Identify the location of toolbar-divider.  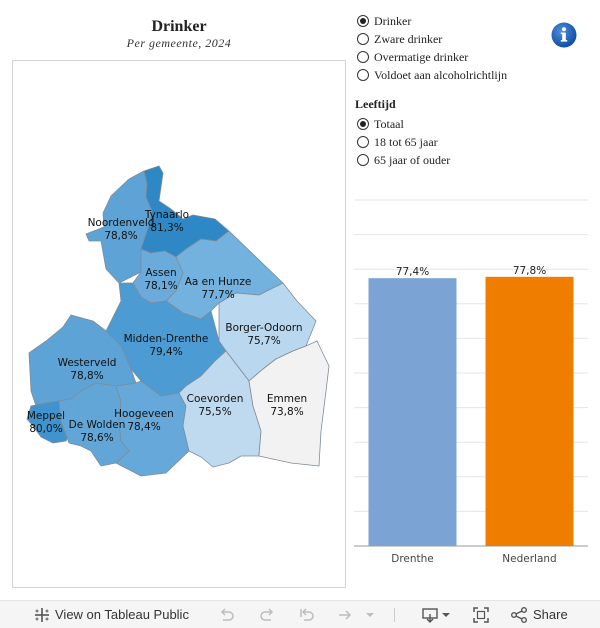
(394, 614).